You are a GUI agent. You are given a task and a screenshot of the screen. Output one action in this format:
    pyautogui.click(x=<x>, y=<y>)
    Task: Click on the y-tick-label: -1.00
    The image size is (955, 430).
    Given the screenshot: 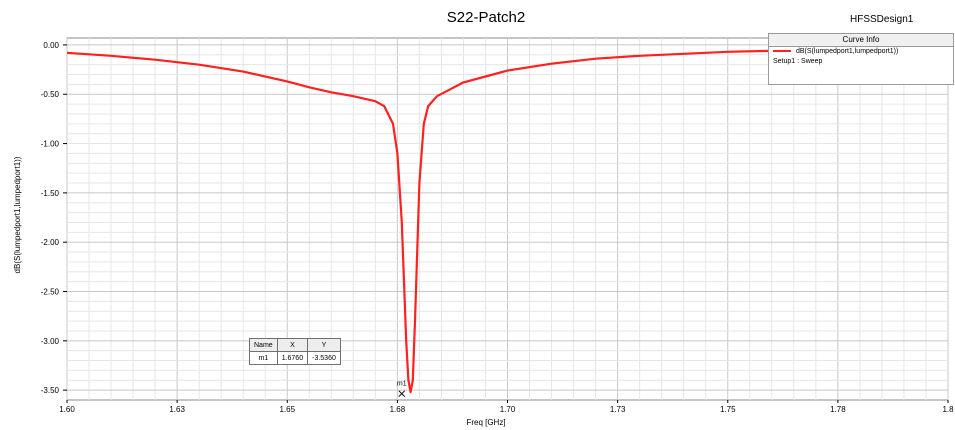 What is the action you would take?
    pyautogui.click(x=50, y=144)
    